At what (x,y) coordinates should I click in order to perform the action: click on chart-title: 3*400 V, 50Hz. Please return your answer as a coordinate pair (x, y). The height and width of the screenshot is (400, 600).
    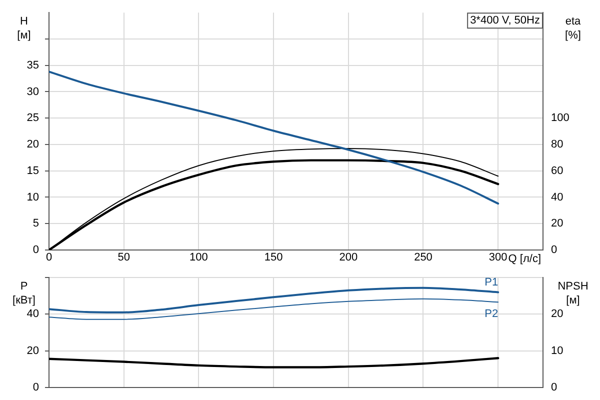
    Looking at the image, I should click on (505, 20).